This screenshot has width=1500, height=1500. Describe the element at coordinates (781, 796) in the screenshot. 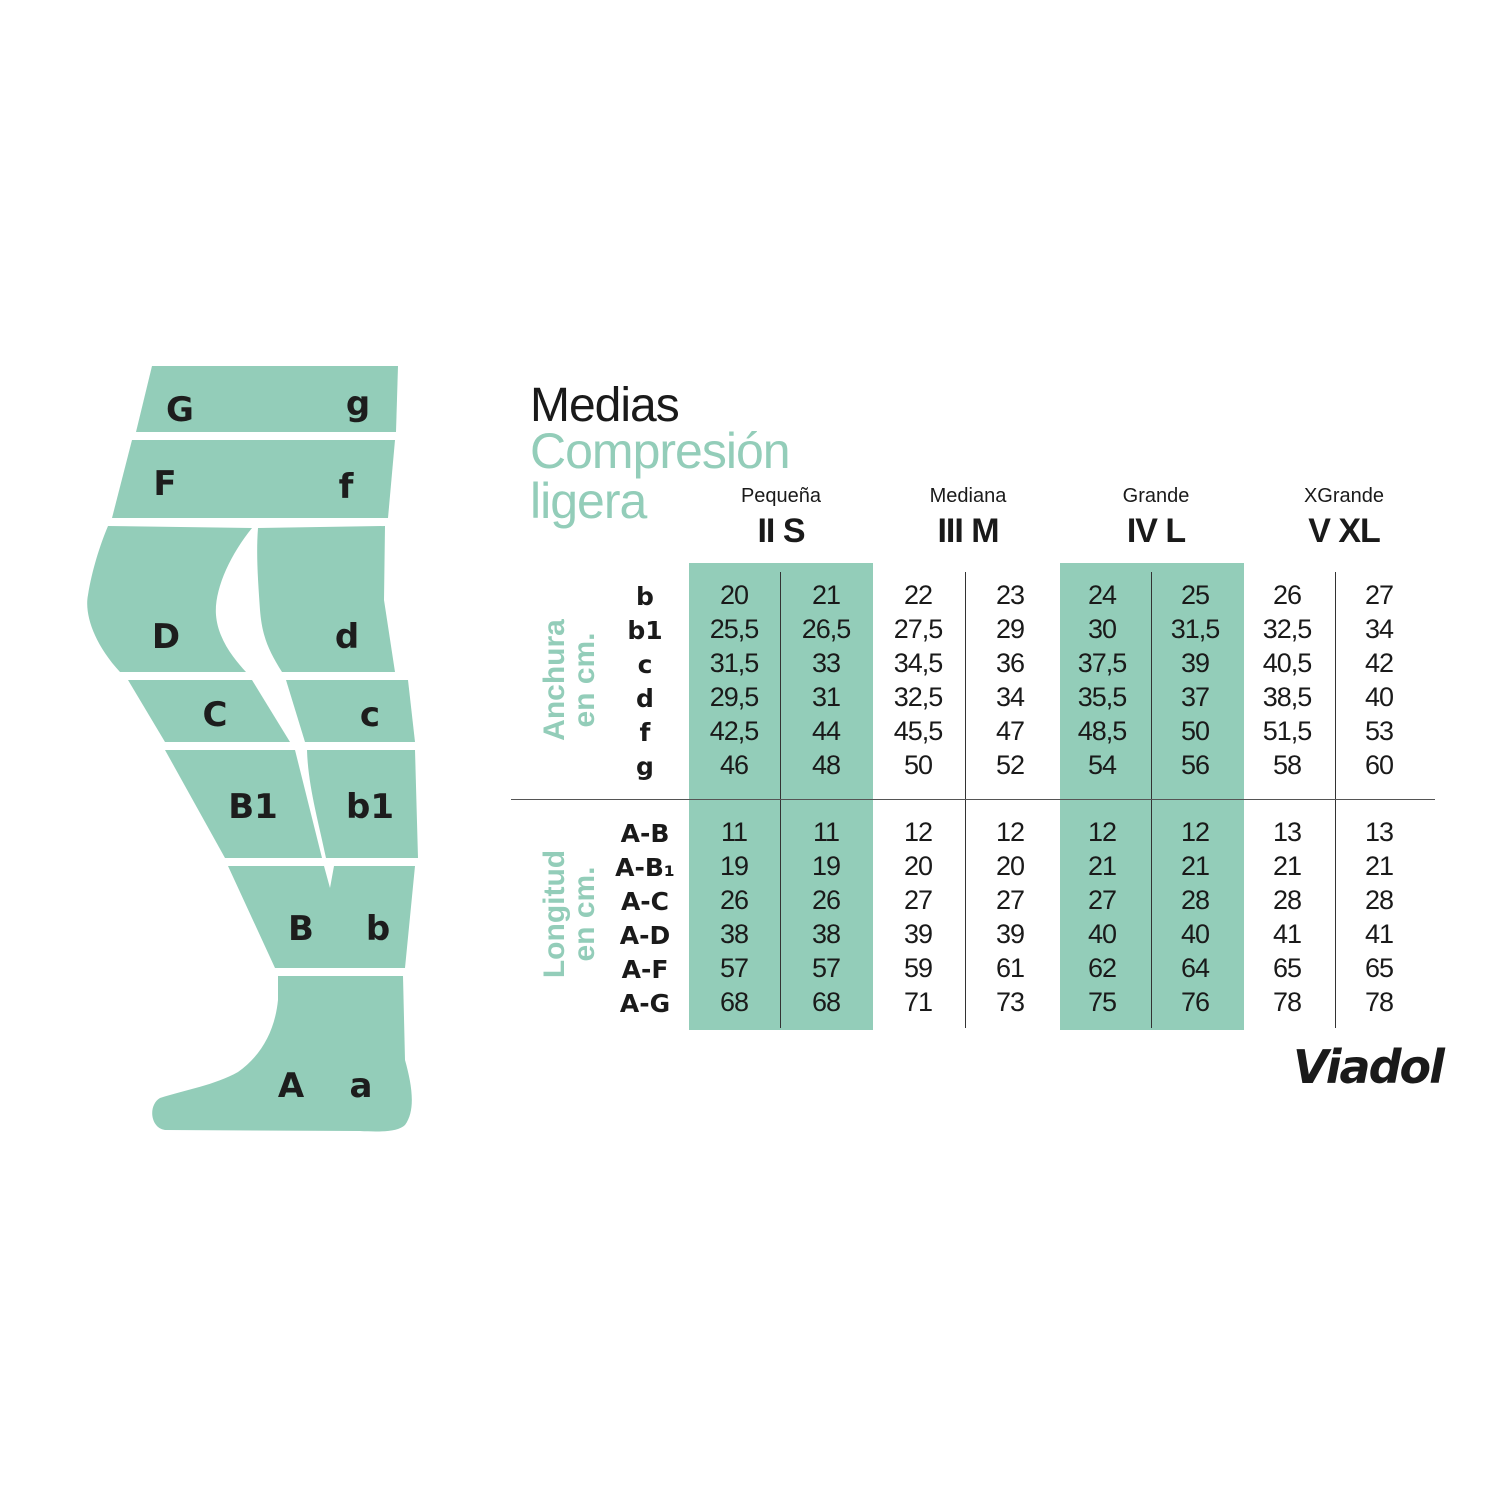

I see `highlight-band-s` at that location.